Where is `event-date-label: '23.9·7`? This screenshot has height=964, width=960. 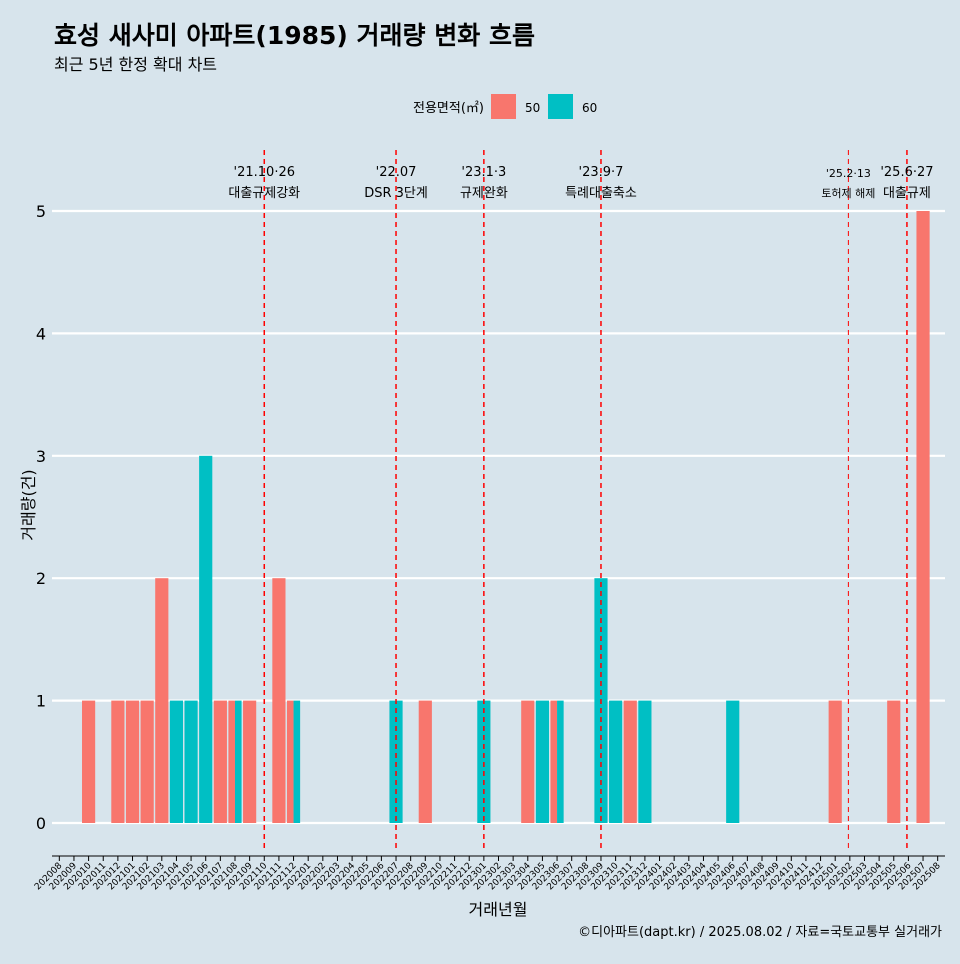
event-date-label: '23.9·7 is located at coordinates (601, 172).